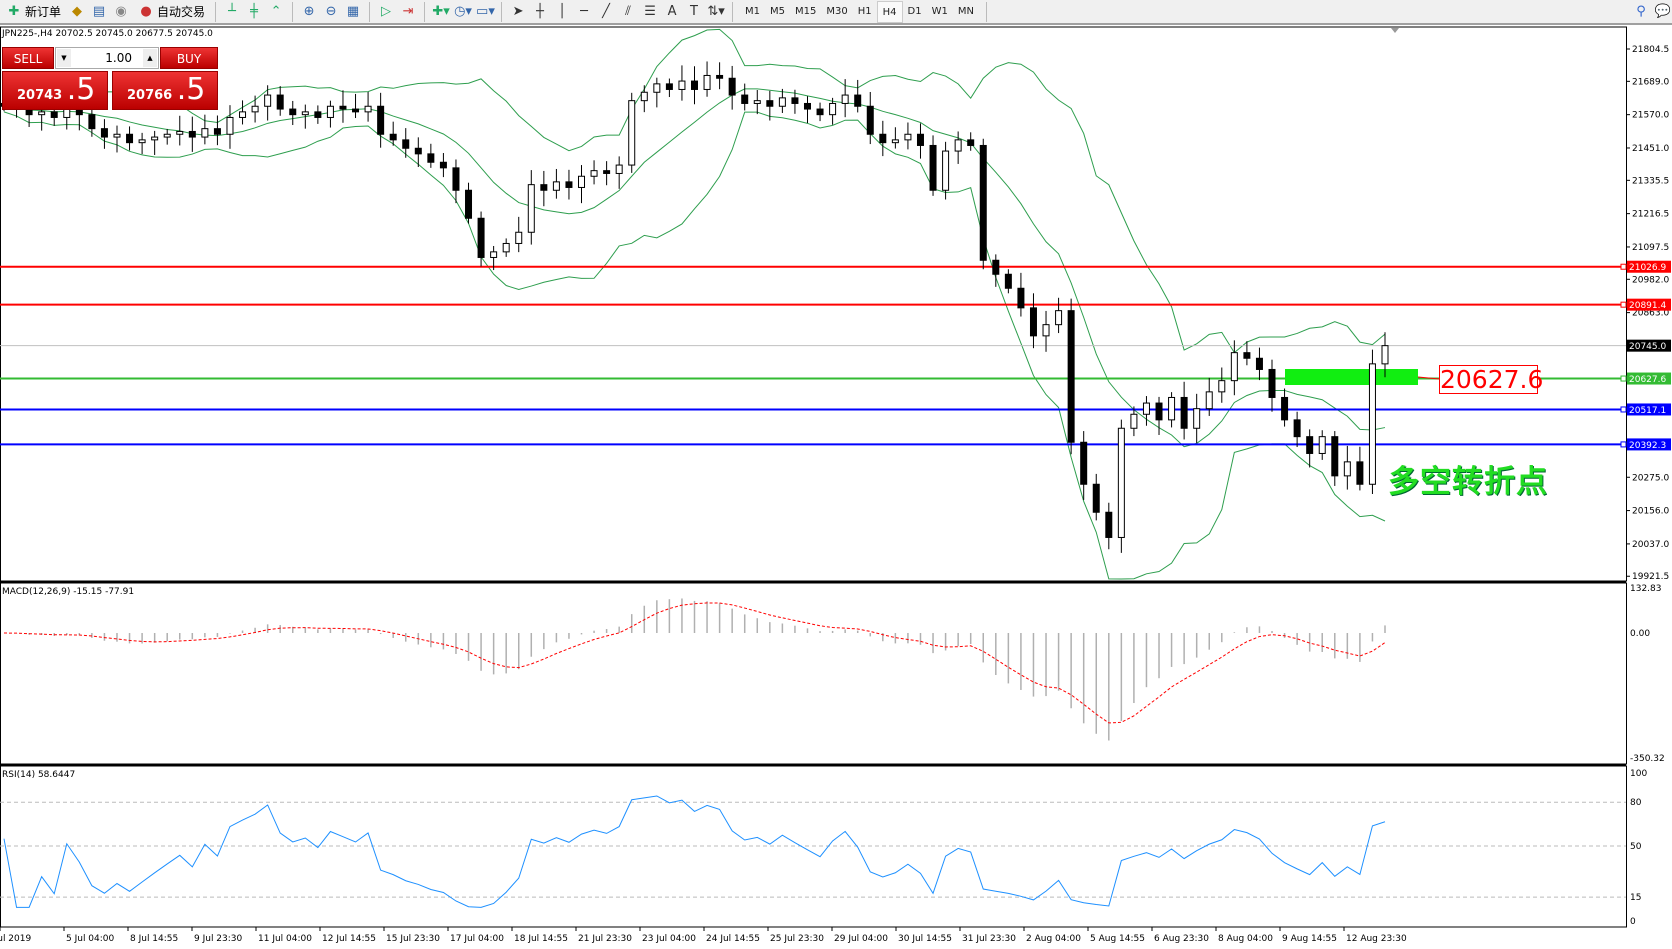 This screenshot has height=949, width=1672. What do you see at coordinates (562, 11) in the screenshot?
I see `vertical-line-icon: │` at bounding box center [562, 11].